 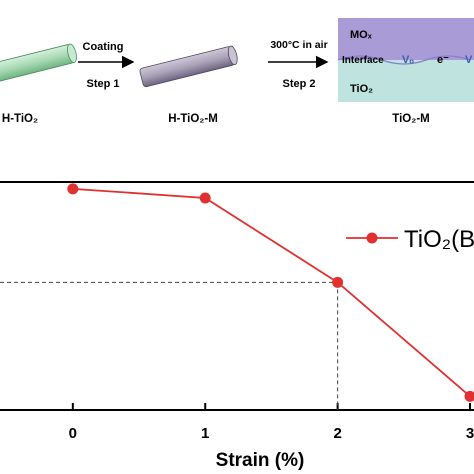 What do you see at coordinates (20, 119) in the screenshot?
I see `stage-label-h-tio2: H-TiO₂` at bounding box center [20, 119].